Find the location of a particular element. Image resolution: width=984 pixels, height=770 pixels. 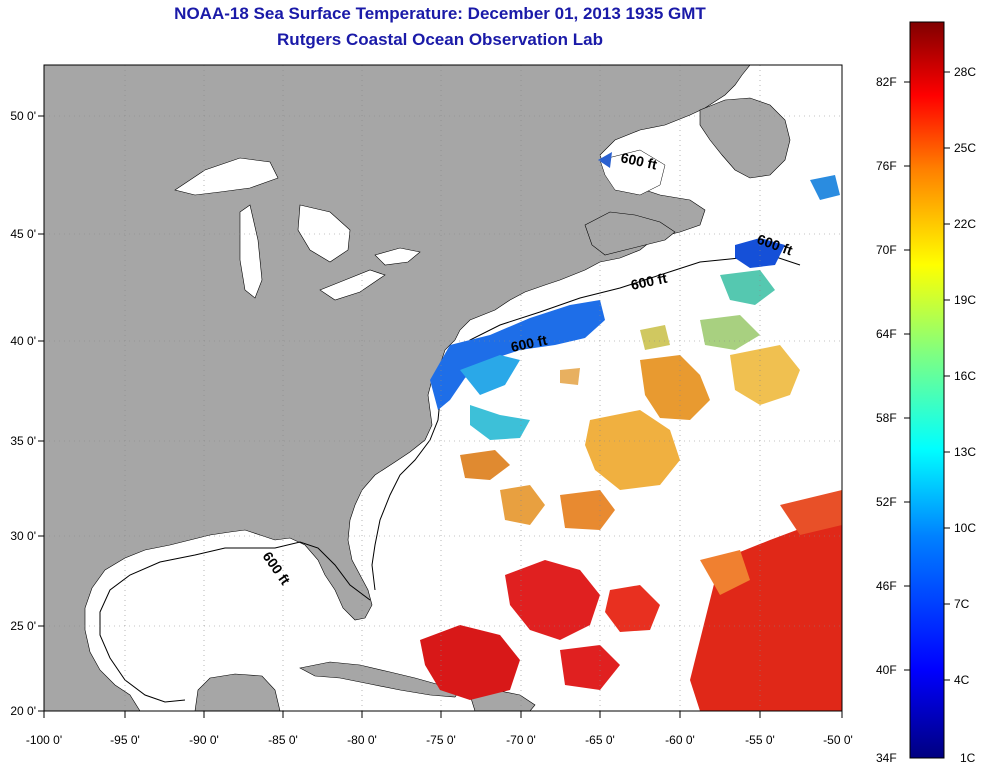

cb-c-label: 13C is located at coordinates (965, 452).